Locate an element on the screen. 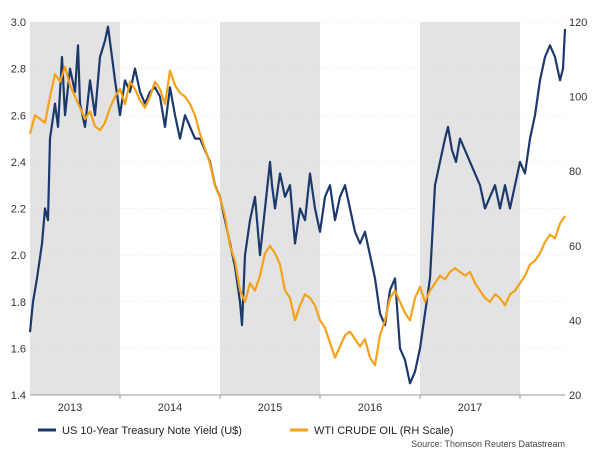 The width and height of the screenshot is (600, 450). legend-label-wti-crude-oil: WTI CRUDE OIL (RH Scale) is located at coordinates (384, 431).